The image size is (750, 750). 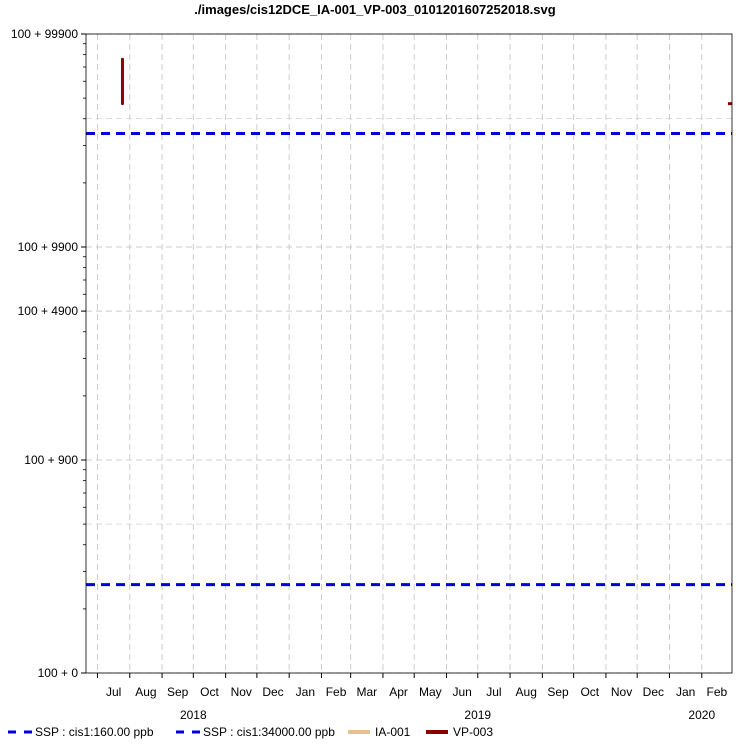 What do you see at coordinates (44, 34) in the screenshot?
I see `y-tick-label: 100 + 99900` at bounding box center [44, 34].